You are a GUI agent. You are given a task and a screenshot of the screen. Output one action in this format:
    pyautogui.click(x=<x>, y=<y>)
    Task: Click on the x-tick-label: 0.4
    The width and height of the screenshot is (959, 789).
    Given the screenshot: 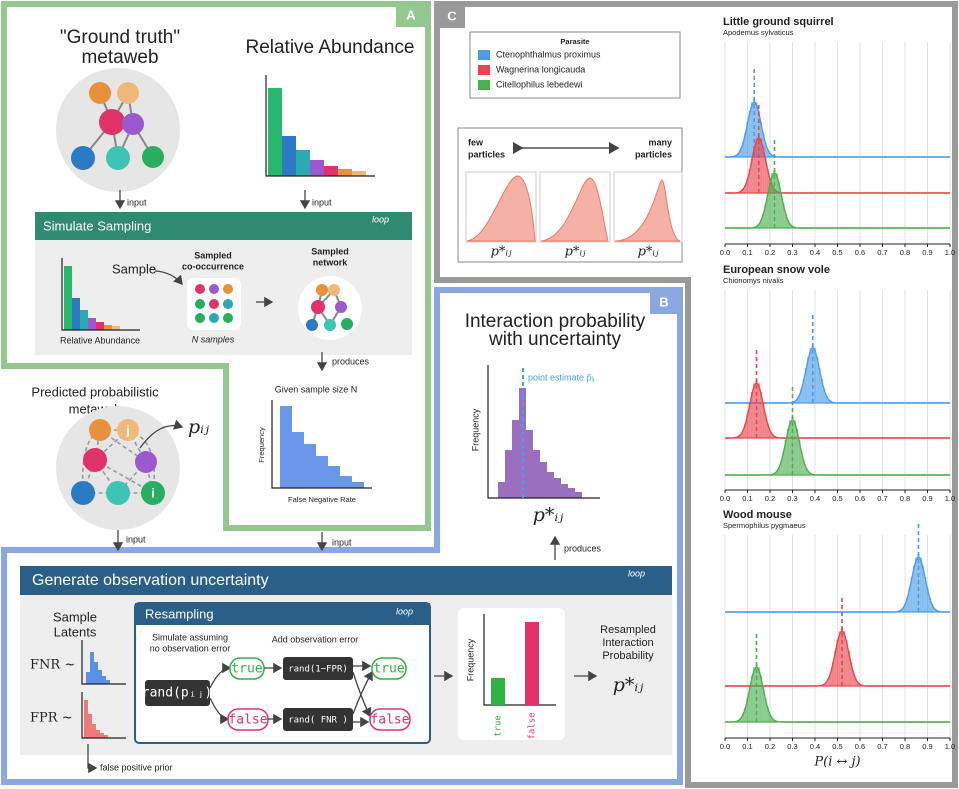 What is the action you would take?
    pyautogui.click(x=815, y=746)
    